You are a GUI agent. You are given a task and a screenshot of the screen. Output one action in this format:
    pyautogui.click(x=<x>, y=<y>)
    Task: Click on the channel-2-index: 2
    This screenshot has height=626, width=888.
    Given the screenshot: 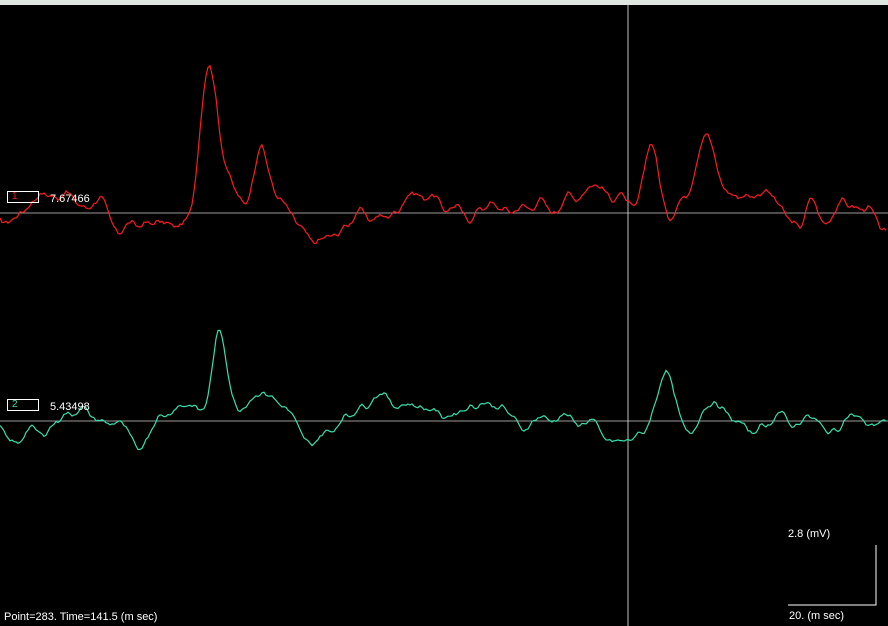 What is the action you would take?
    pyautogui.click(x=15, y=404)
    